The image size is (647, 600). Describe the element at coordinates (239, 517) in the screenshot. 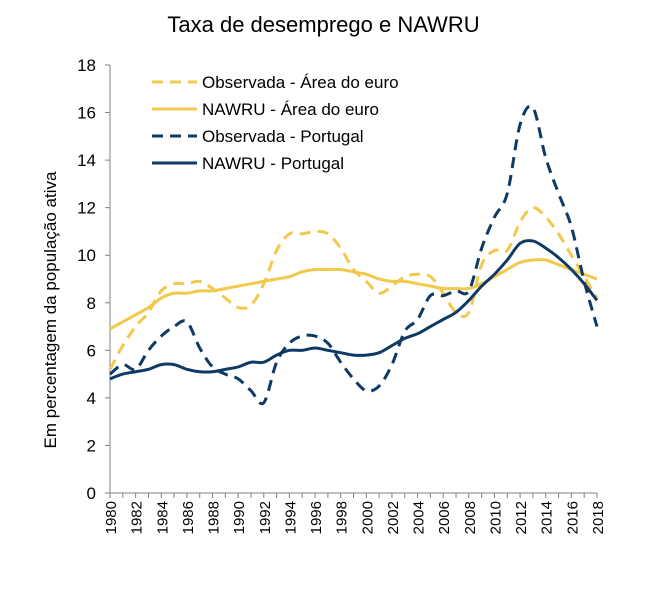

I see `x-tick-label: 1990` at that location.